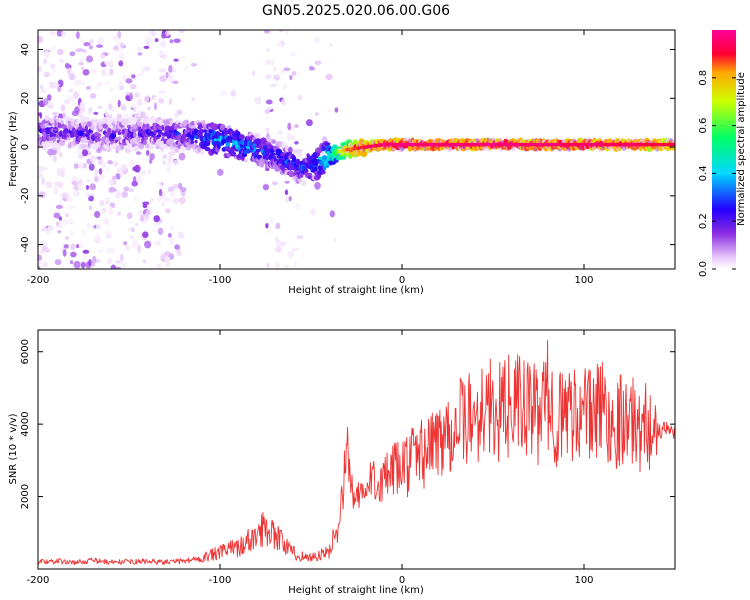 This screenshot has width=750, height=600. I want to click on y-tick-label: 6000, so click(25, 351).